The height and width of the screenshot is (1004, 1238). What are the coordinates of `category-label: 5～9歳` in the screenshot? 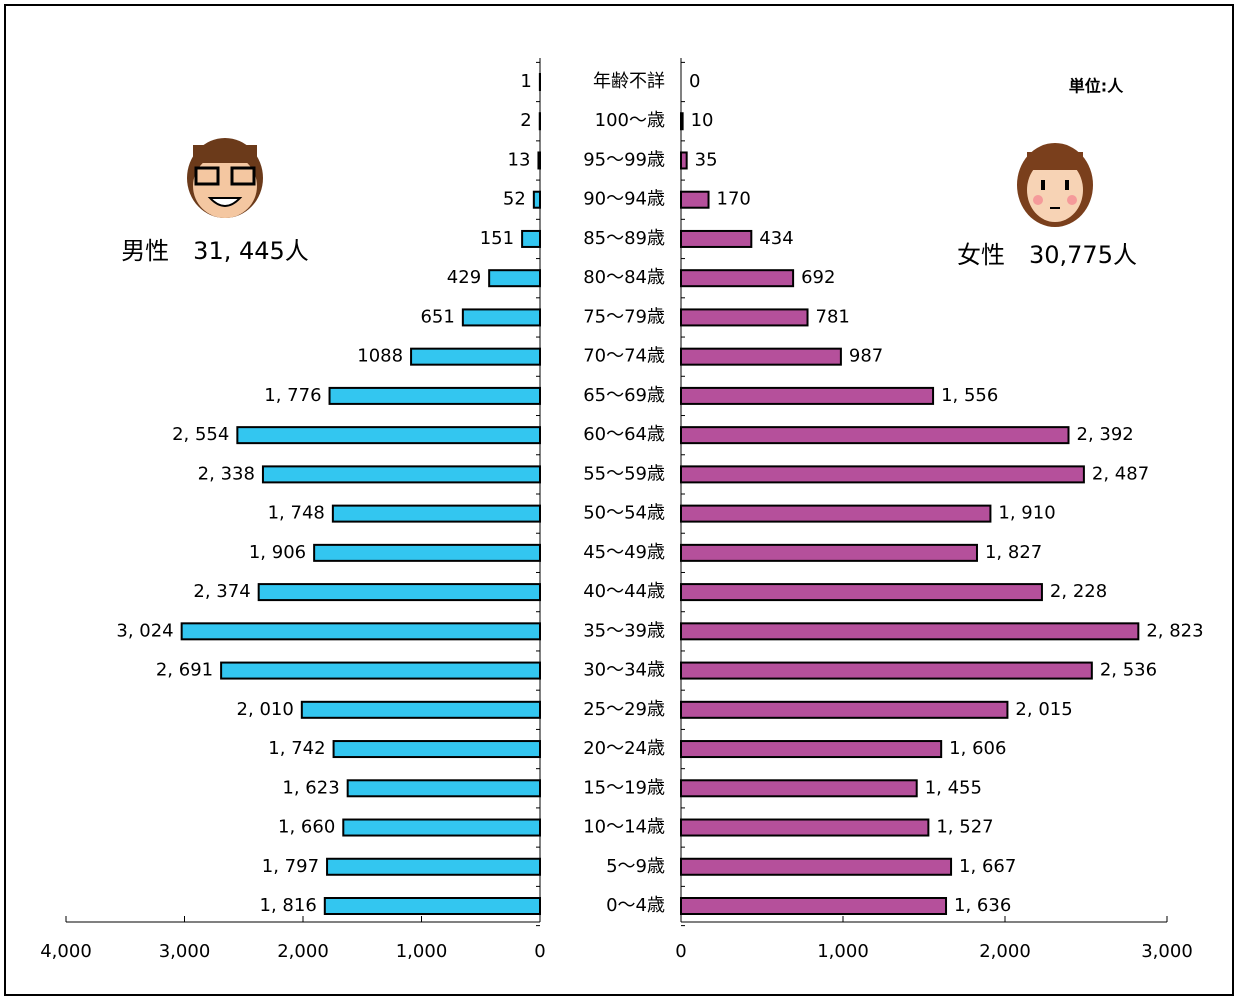 It's located at (635, 866).